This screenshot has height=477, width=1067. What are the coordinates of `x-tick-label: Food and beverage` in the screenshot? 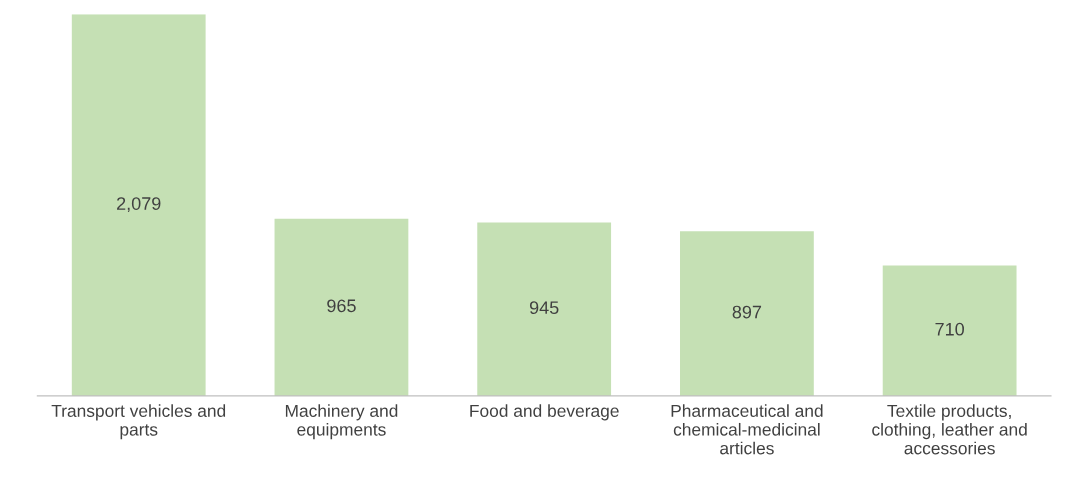 It's located at (544, 412).